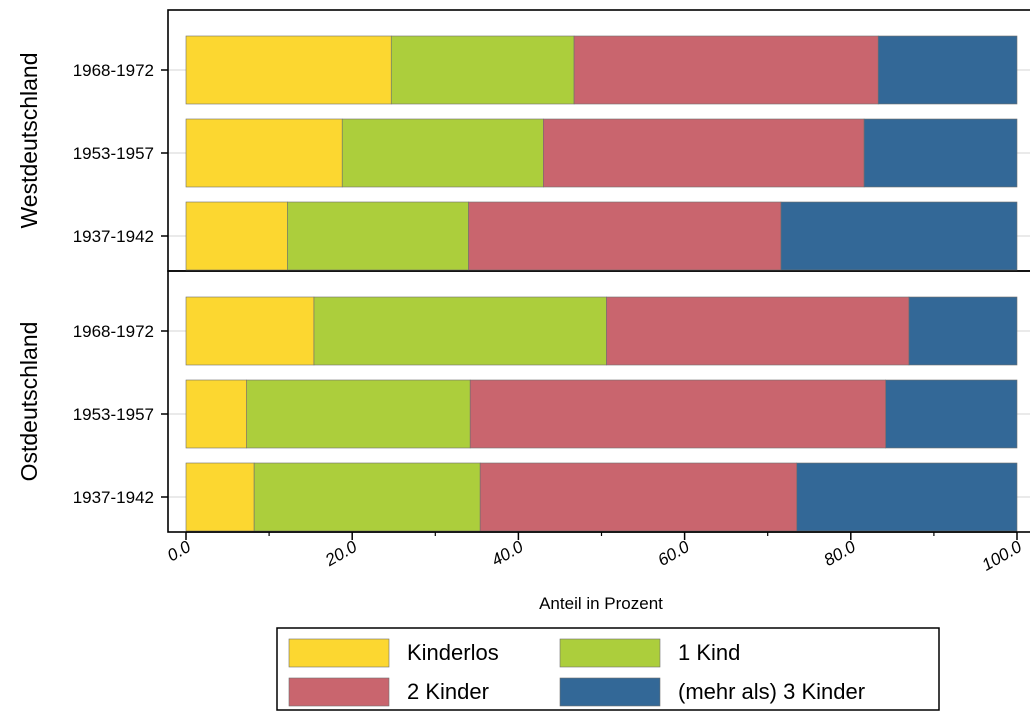 This screenshot has height=711, width=1030. What do you see at coordinates (678, 414) in the screenshot?
I see `bar-ostdeutschland-1953-1957-2-kinder` at bounding box center [678, 414].